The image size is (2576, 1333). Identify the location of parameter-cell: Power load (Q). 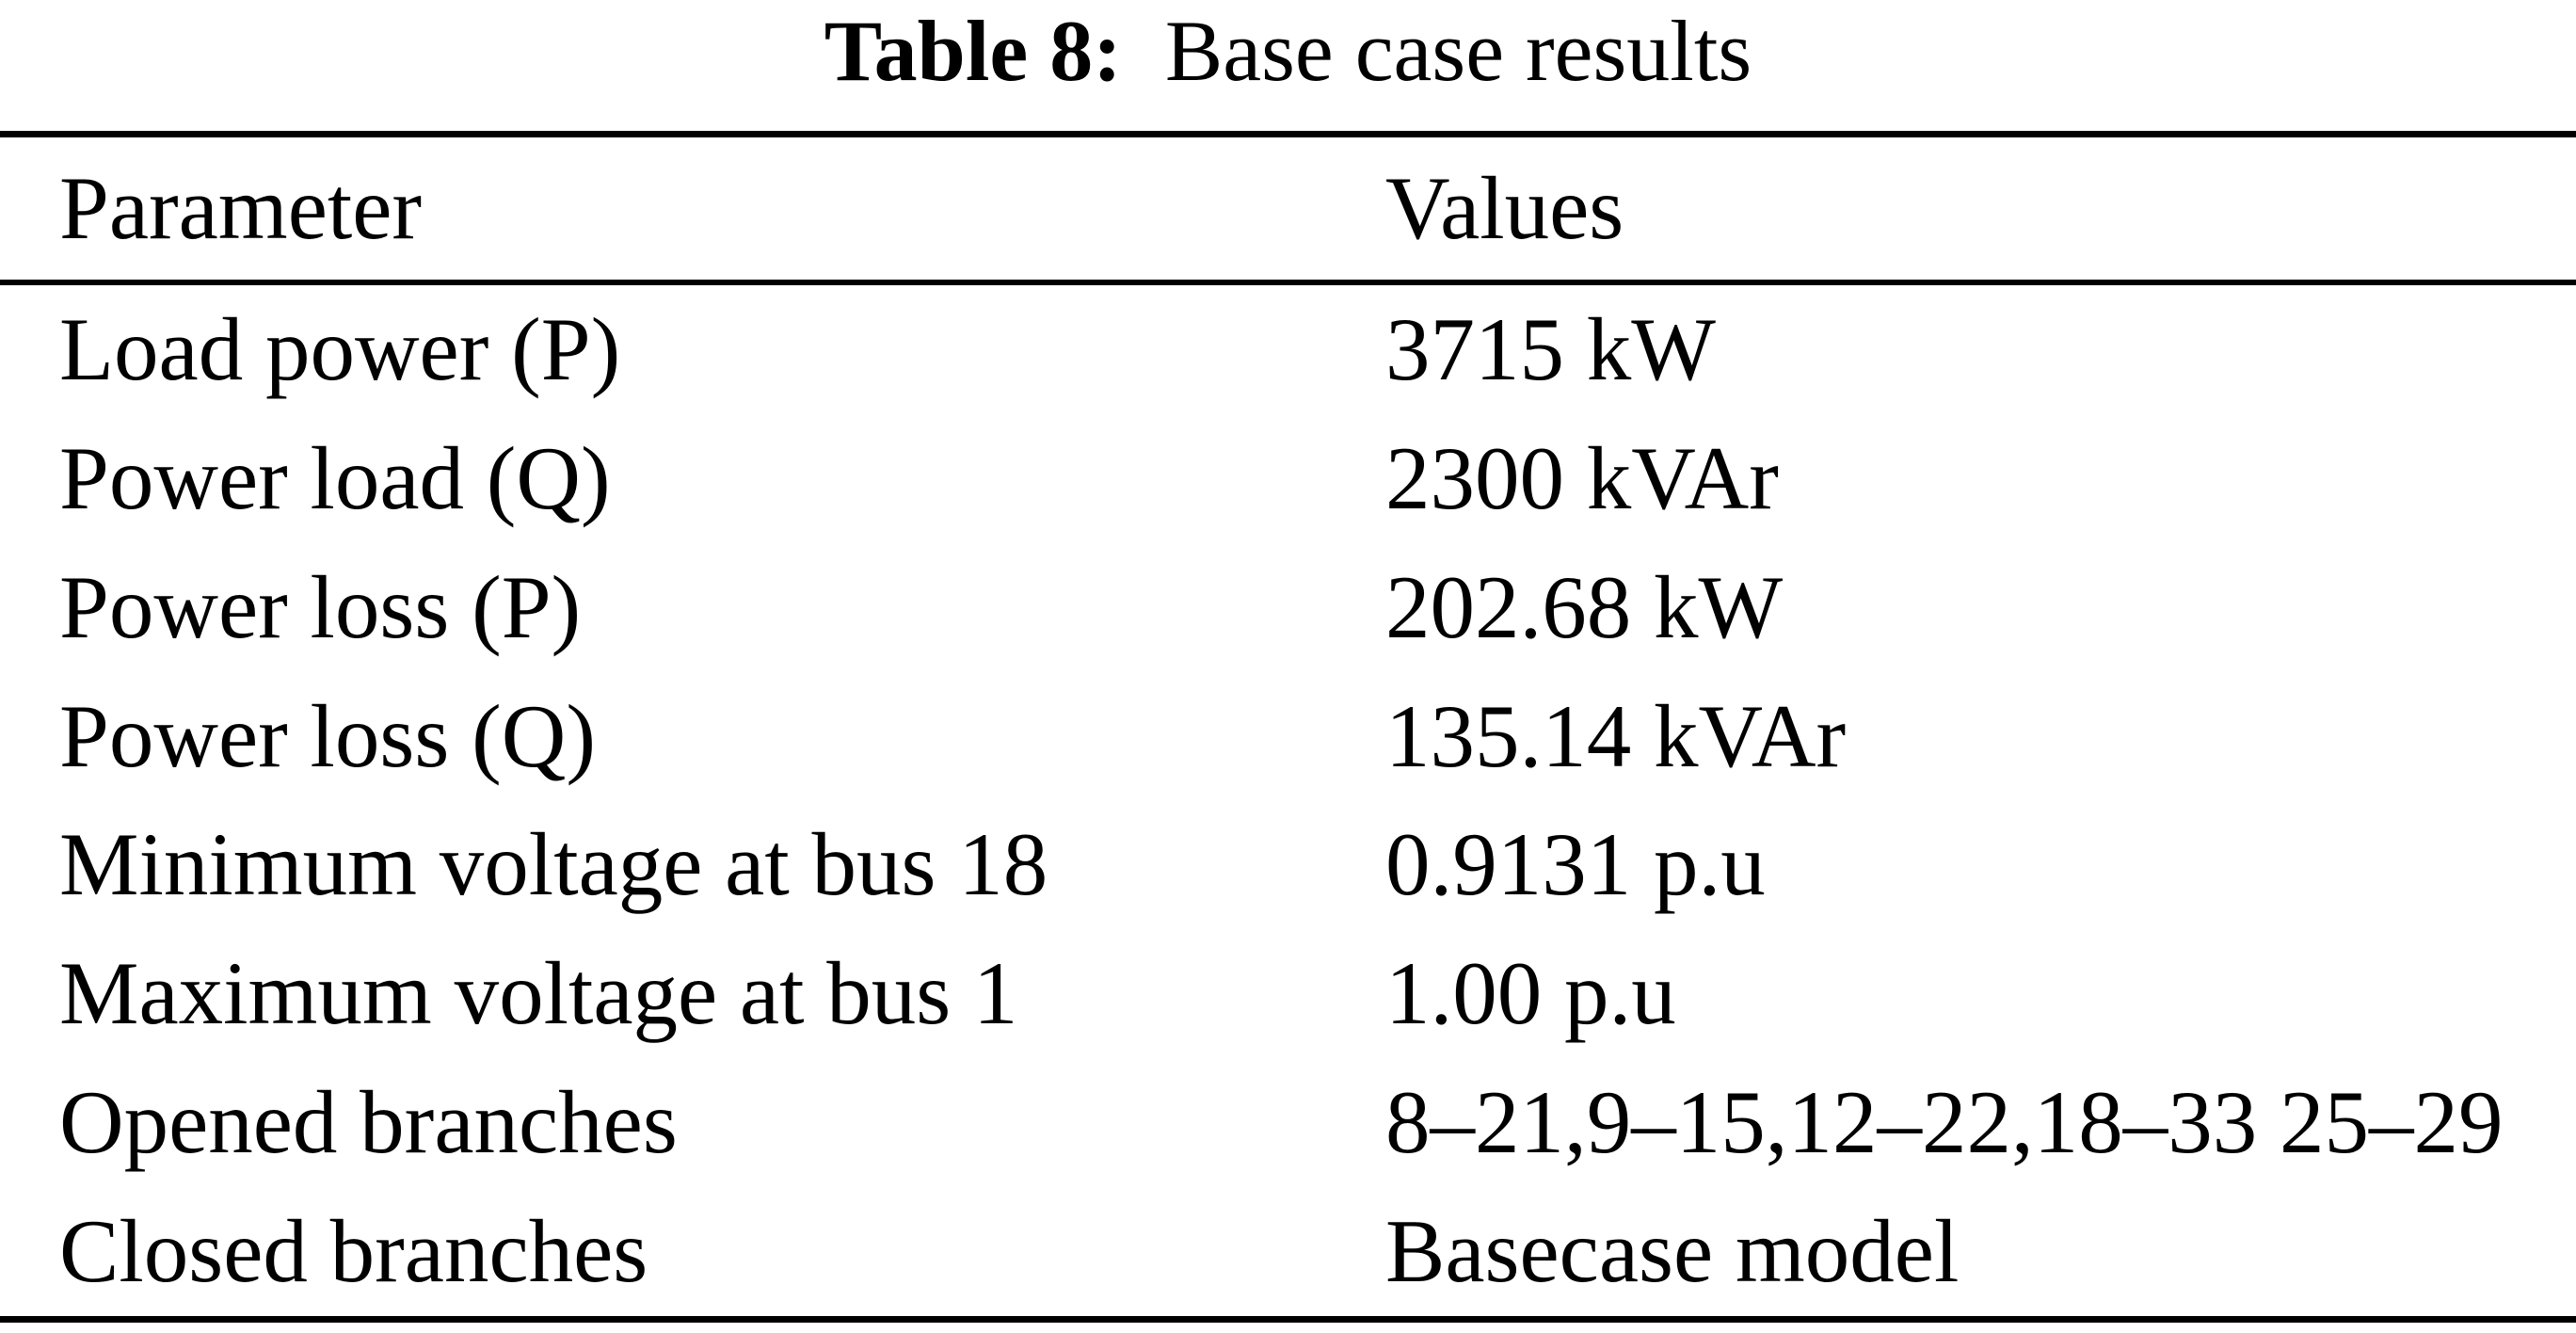
(335, 477).